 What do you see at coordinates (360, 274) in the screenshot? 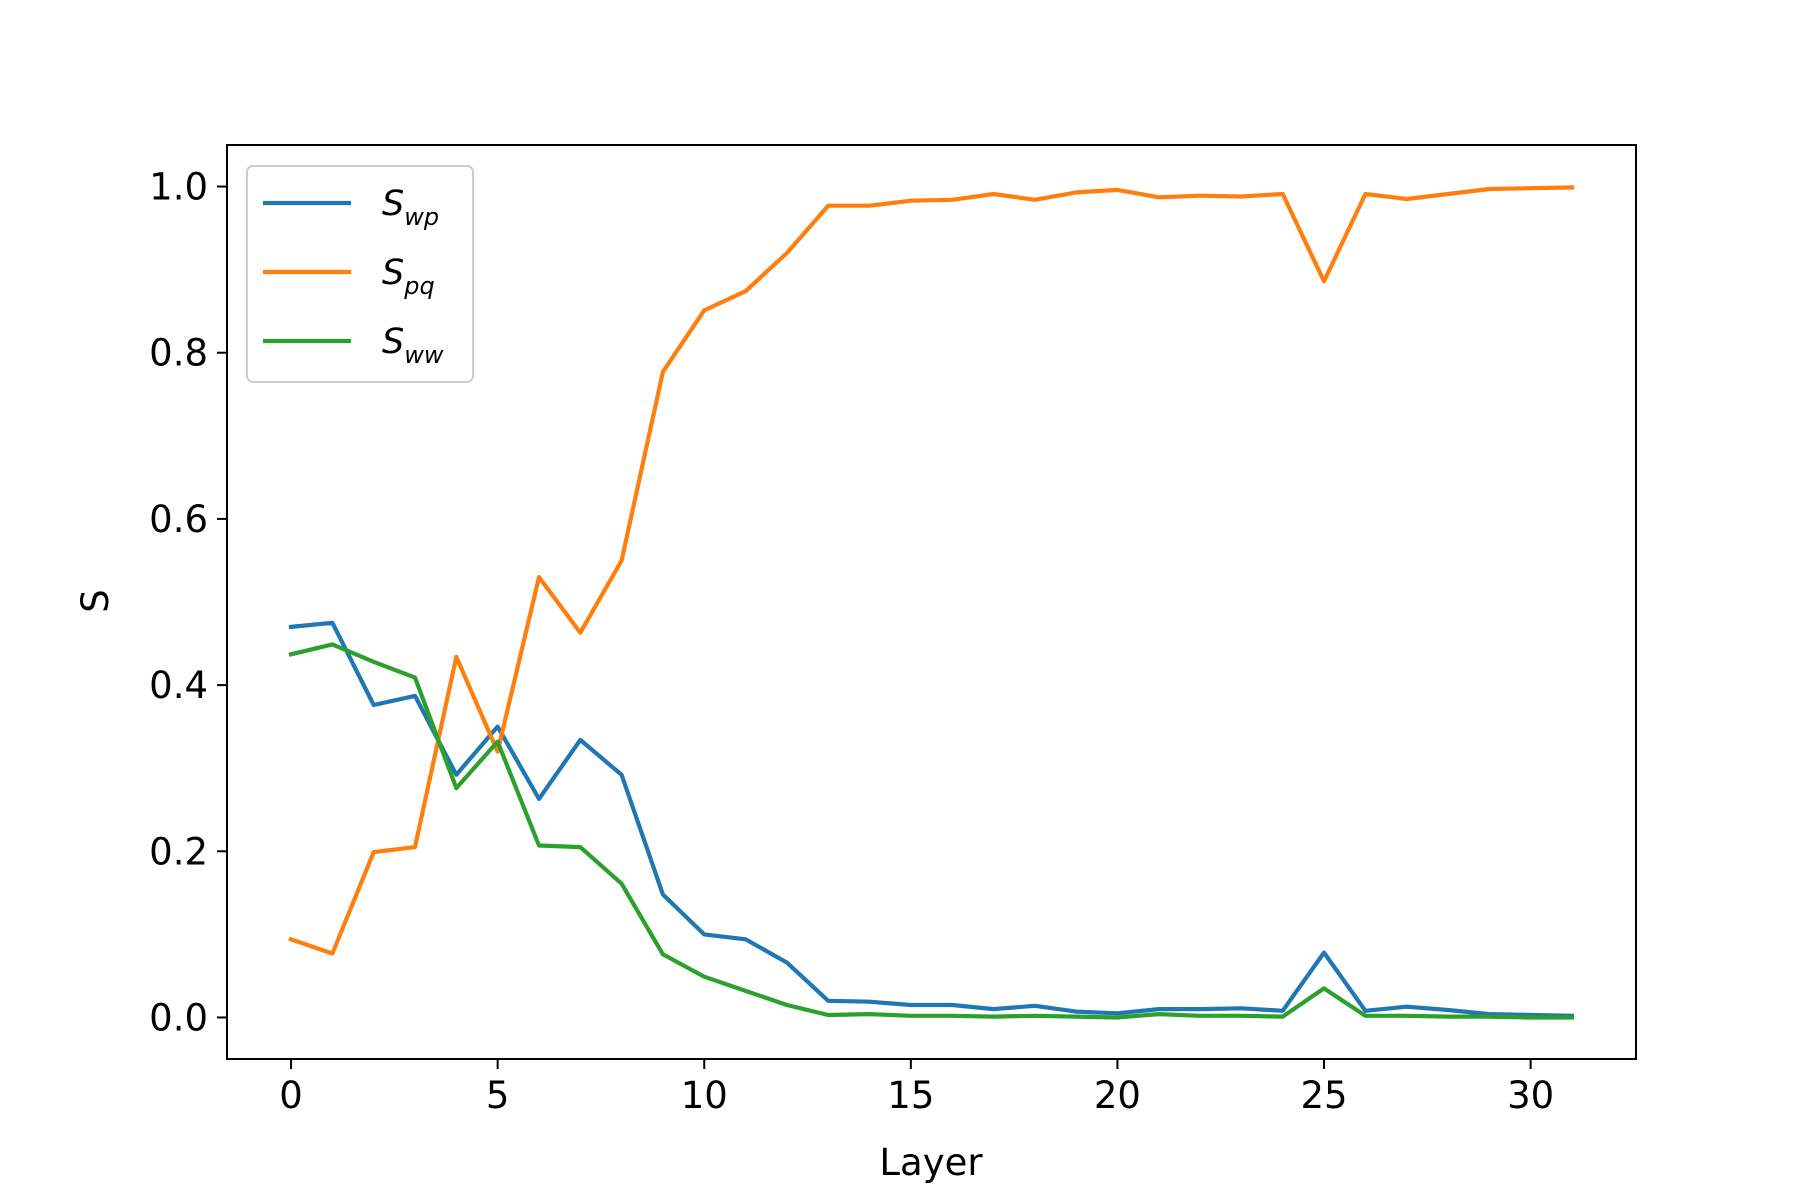
I see `legend-box` at bounding box center [360, 274].